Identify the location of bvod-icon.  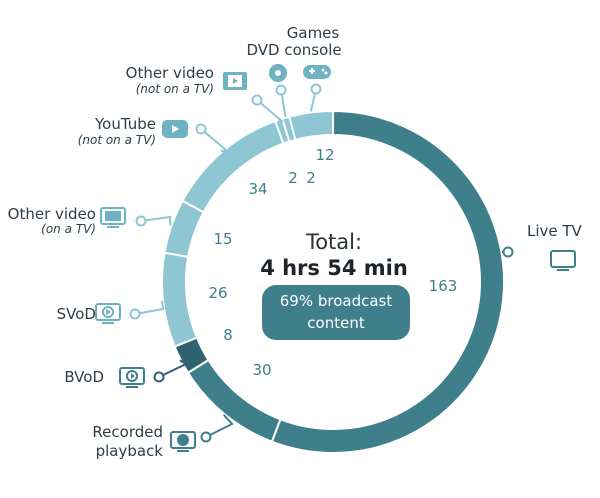
(132, 377).